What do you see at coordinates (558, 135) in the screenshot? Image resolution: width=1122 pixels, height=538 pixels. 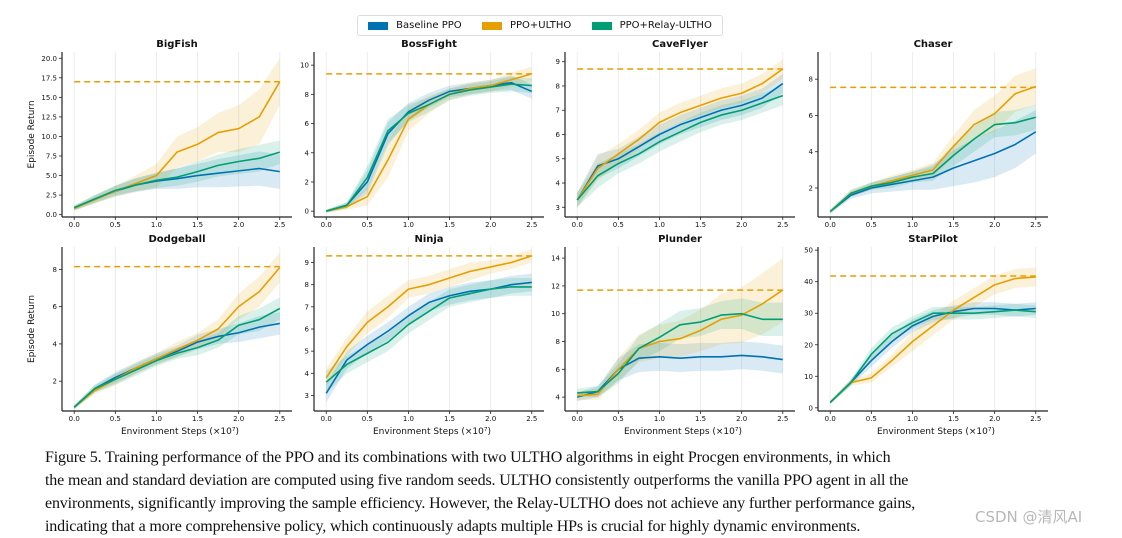 I see `y-tick-label: 6` at bounding box center [558, 135].